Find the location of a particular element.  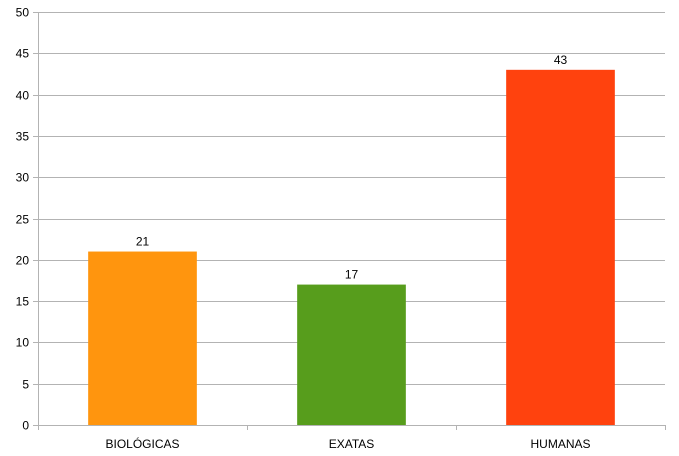

data-label: 21 is located at coordinates (143, 242).